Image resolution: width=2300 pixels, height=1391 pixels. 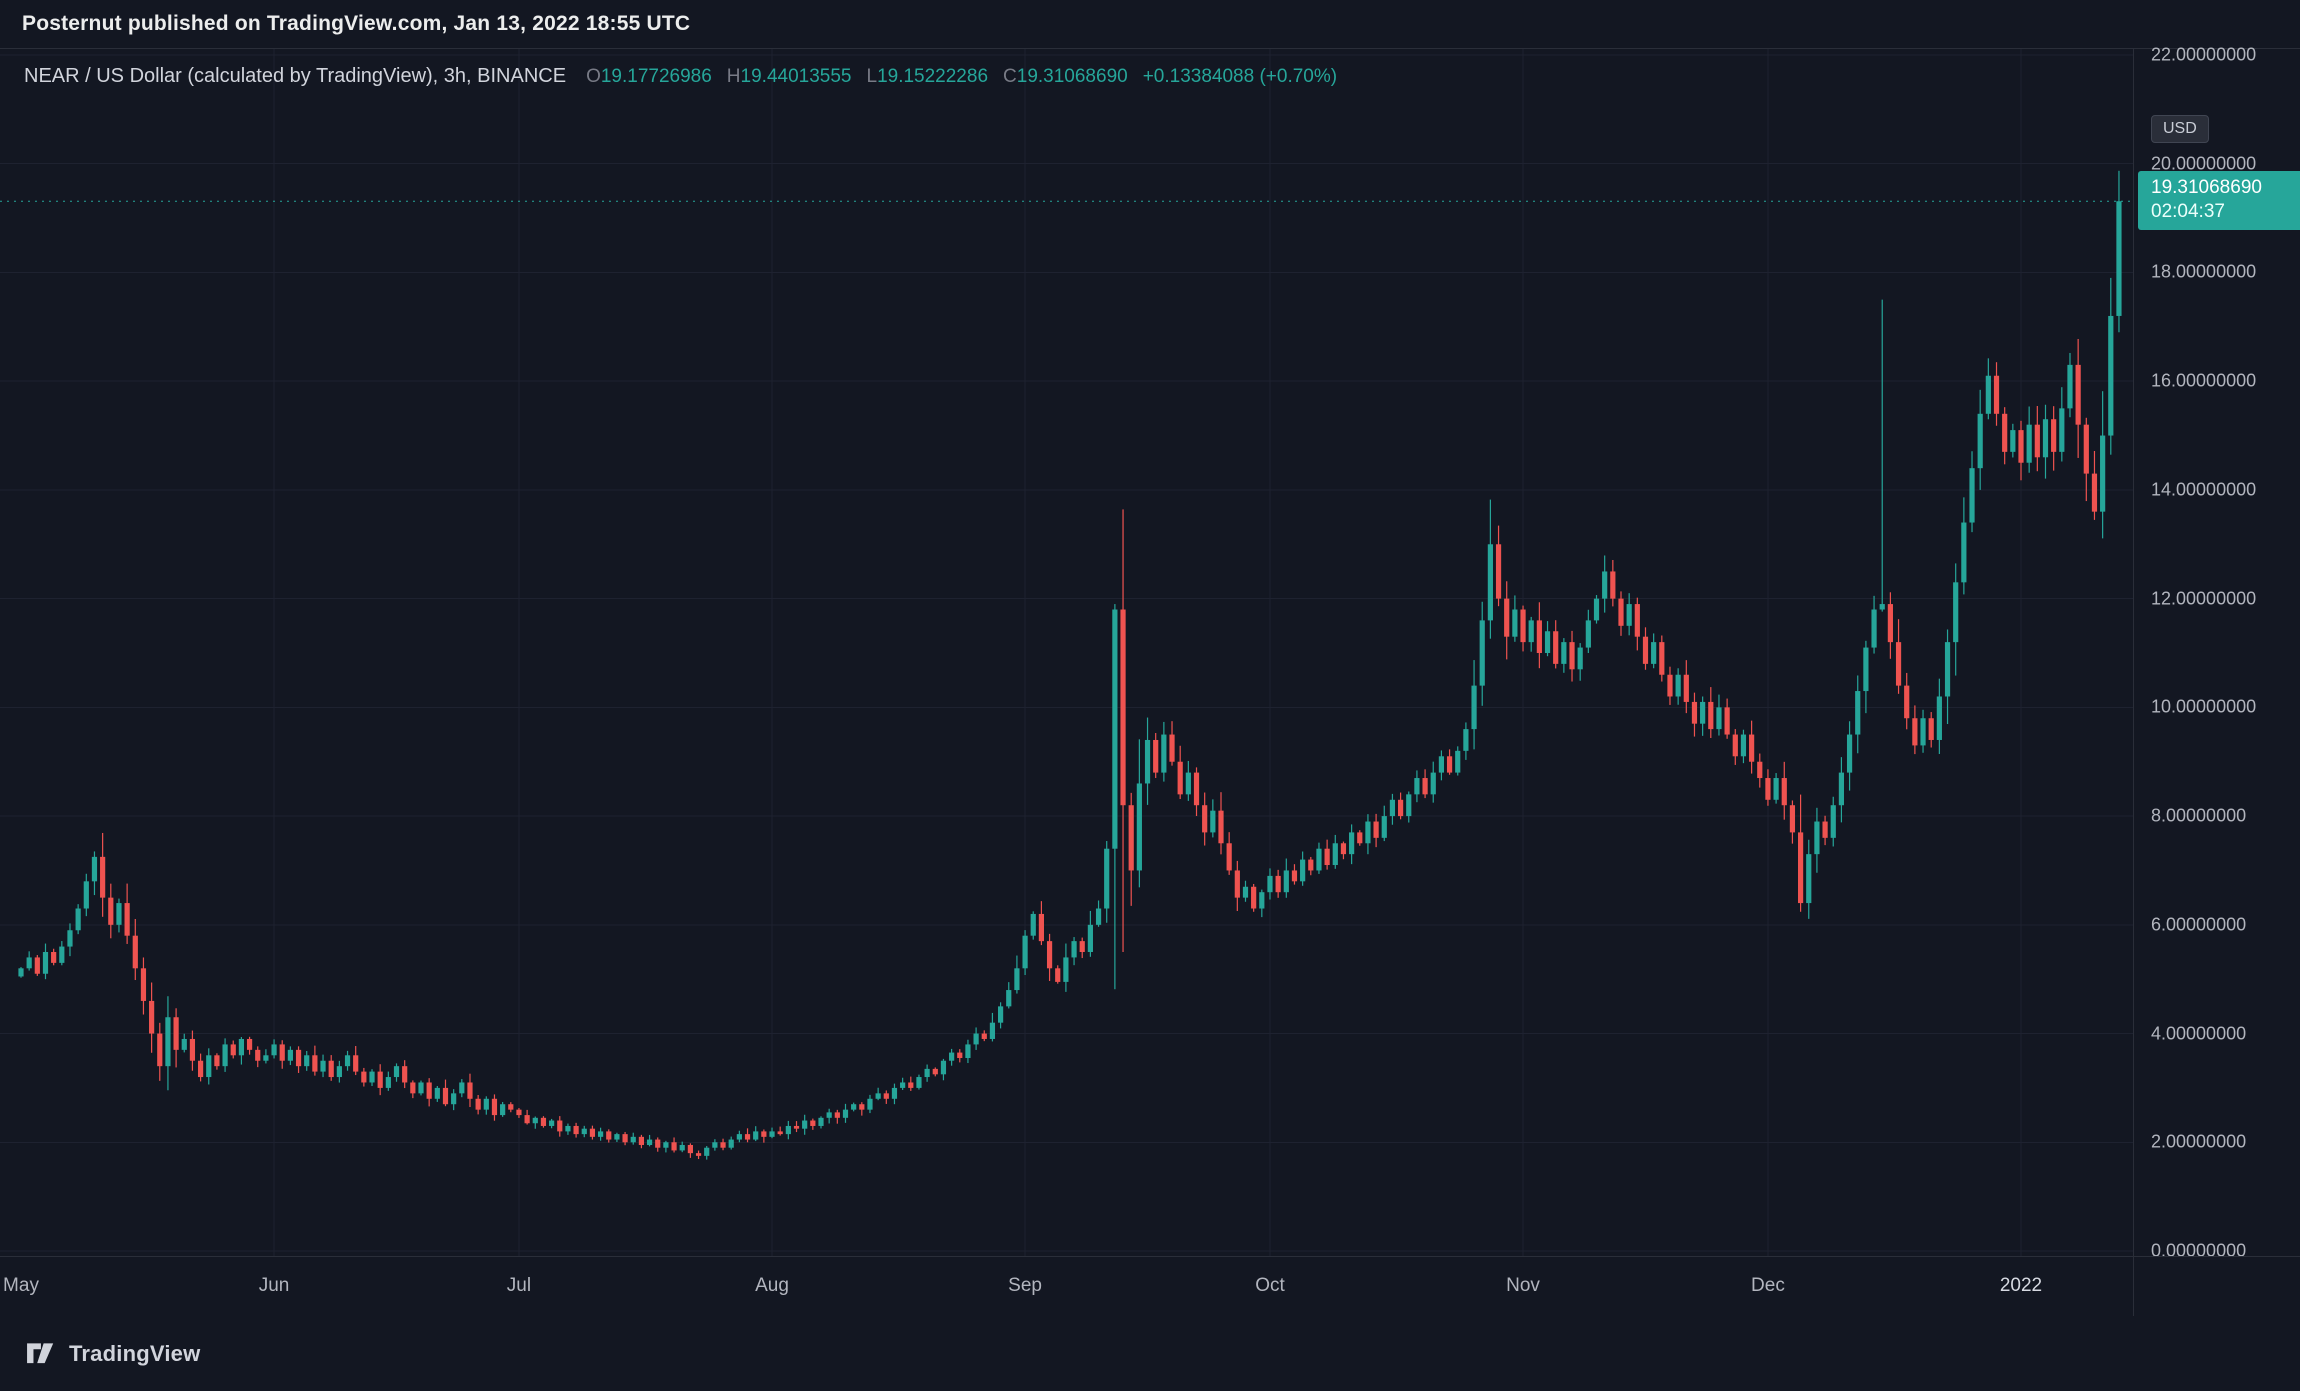 I want to click on open-value: O19.17726986, so click(x=649, y=76).